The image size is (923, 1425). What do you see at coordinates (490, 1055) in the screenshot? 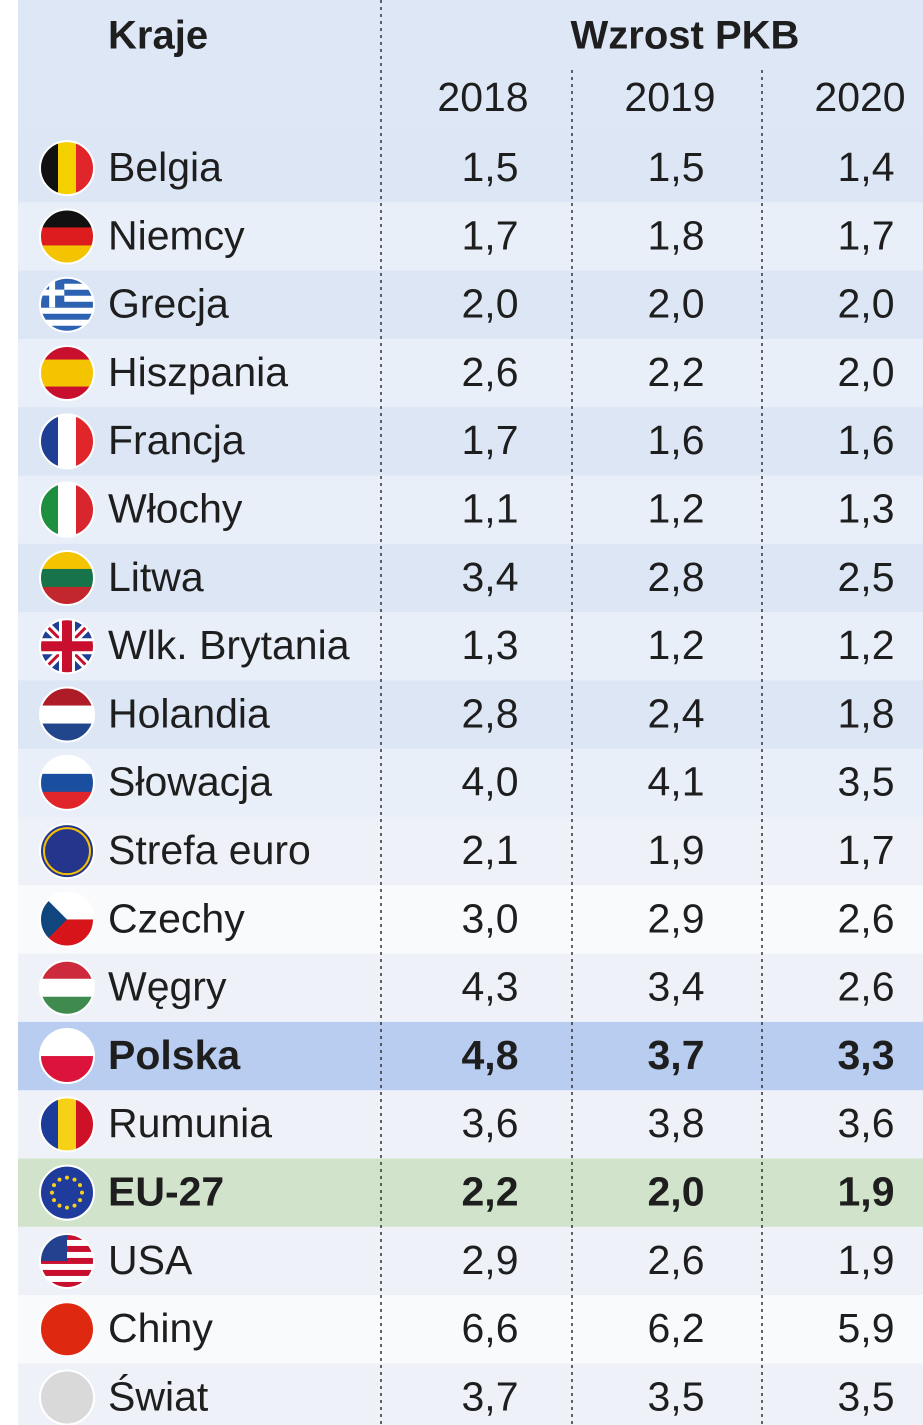
I see `gdp-value: 4,8` at bounding box center [490, 1055].